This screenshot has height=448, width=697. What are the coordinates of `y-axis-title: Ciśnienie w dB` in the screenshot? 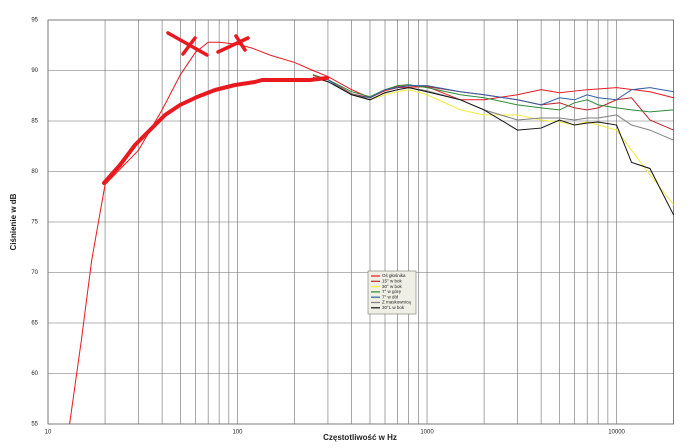 It's located at (13, 221).